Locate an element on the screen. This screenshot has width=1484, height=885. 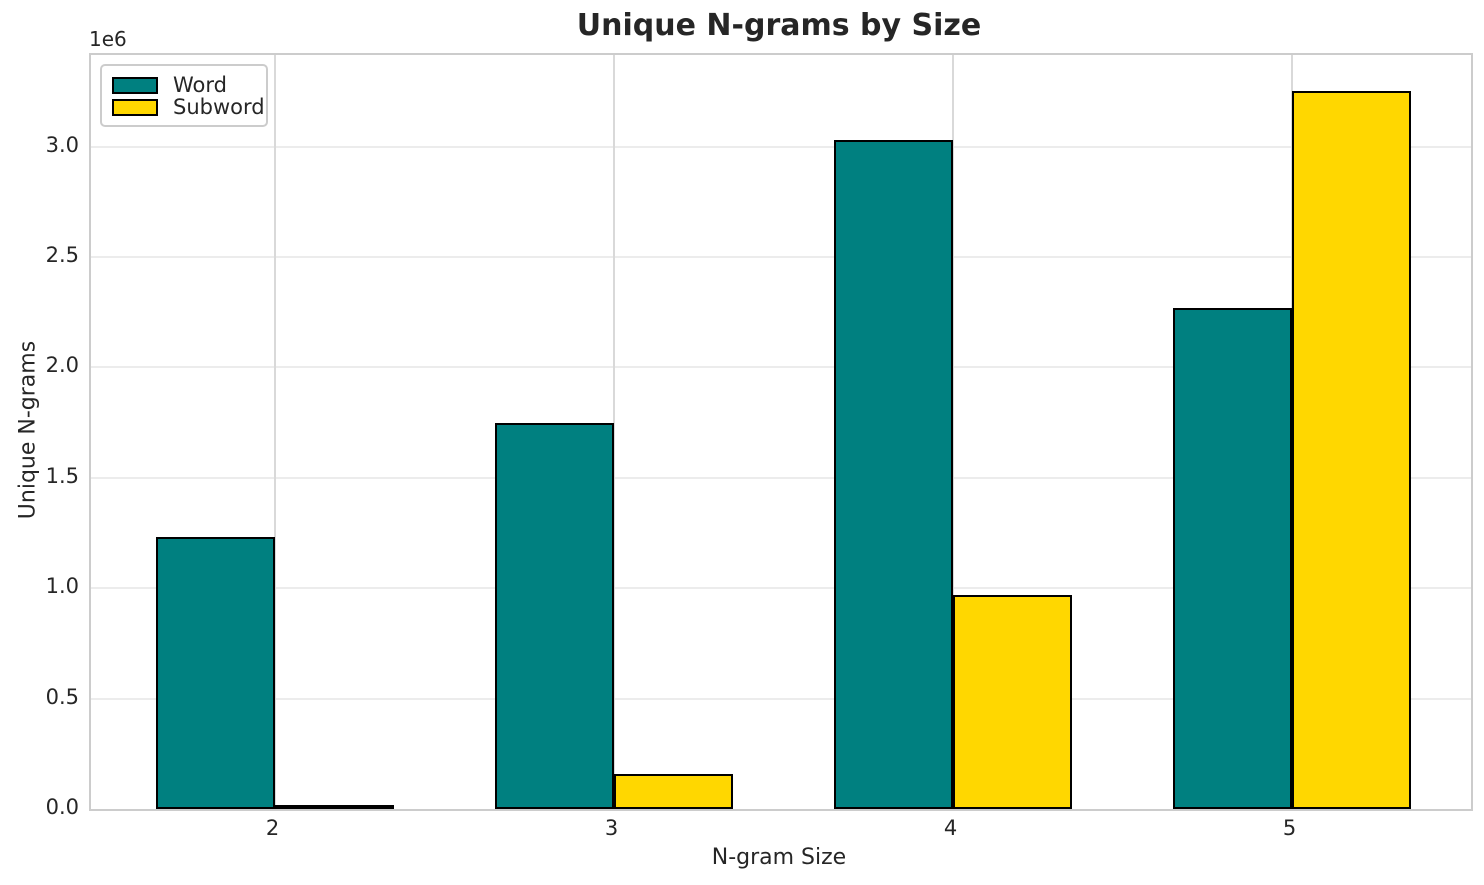
x-axis-label: N-gram Size is located at coordinates (779, 857).